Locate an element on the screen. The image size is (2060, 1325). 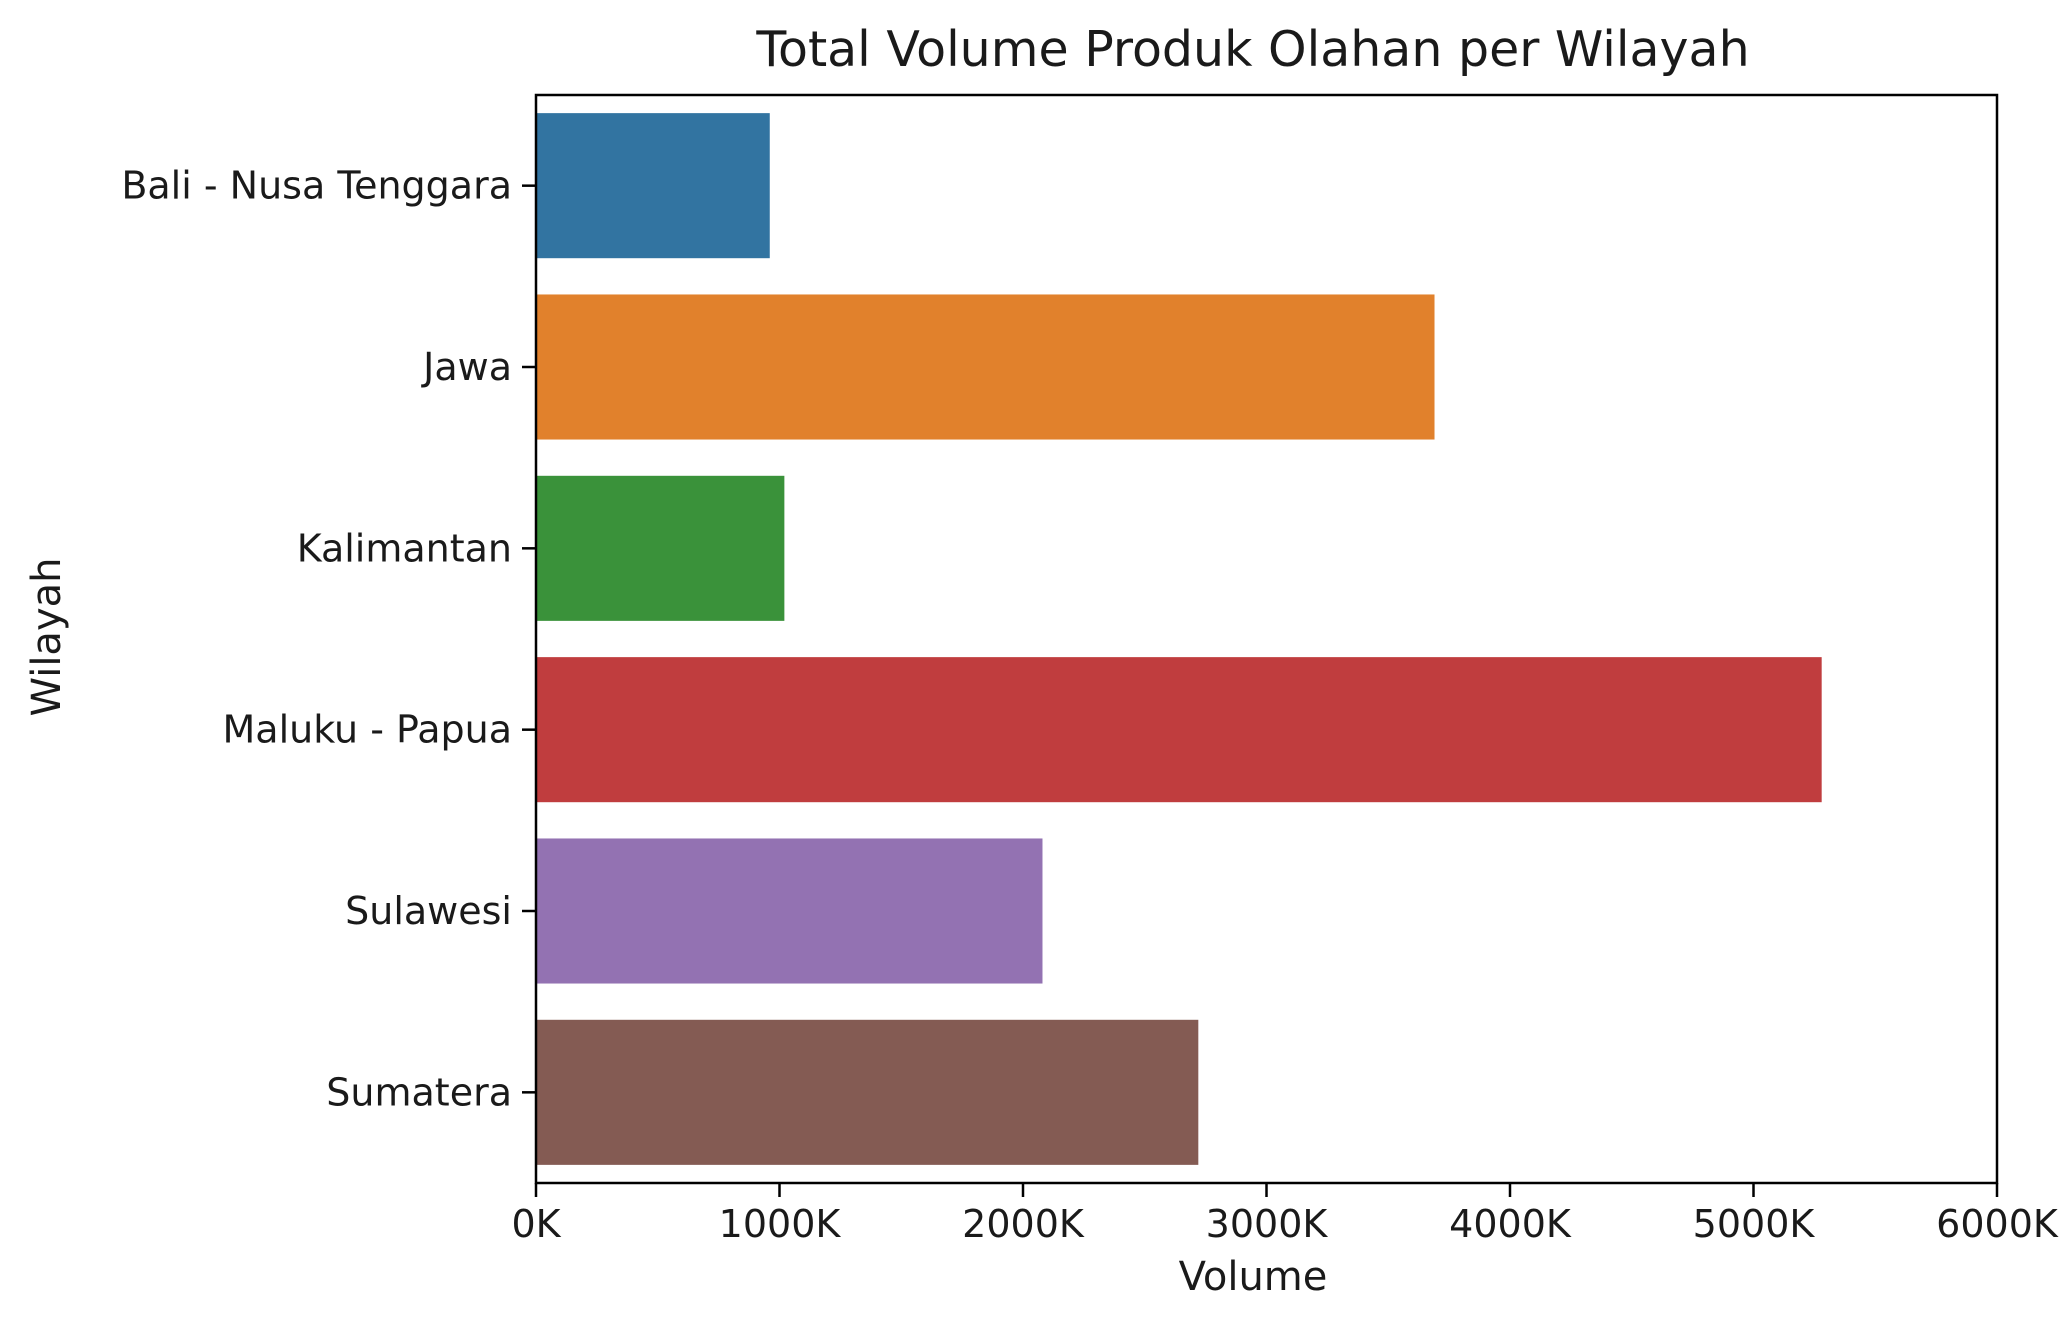
y-tick-label: Maluku - Papua is located at coordinates (368, 730).